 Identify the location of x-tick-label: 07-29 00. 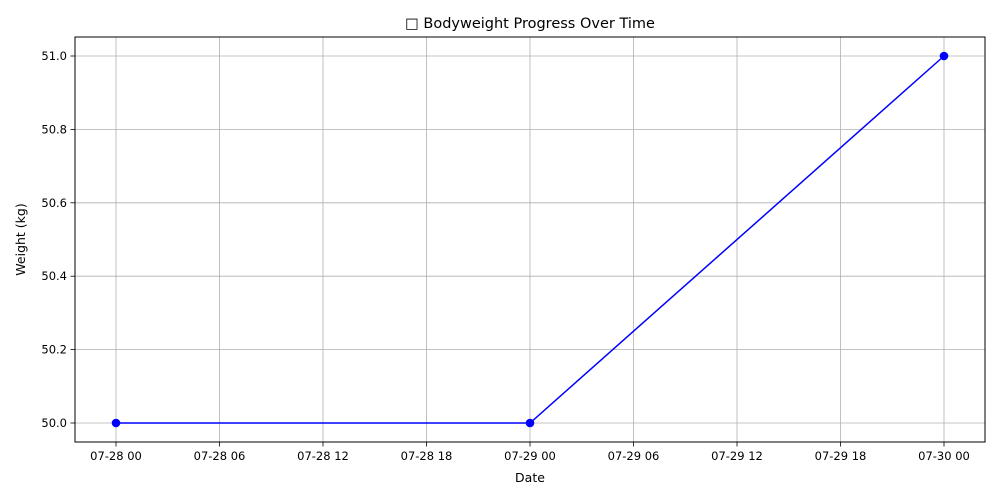
(530, 456).